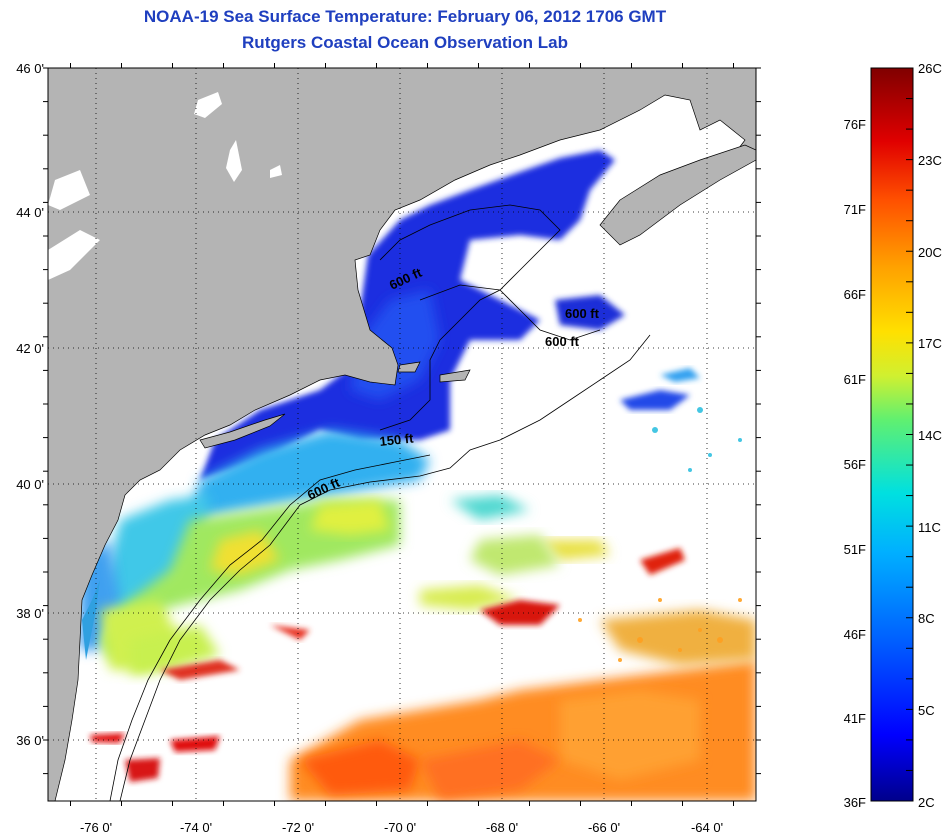  What do you see at coordinates (30, 404) in the screenshot?
I see `latitude-labels: 46 0' 44 0' 42 0' 40 0' 38 0' 36 0'` at bounding box center [30, 404].